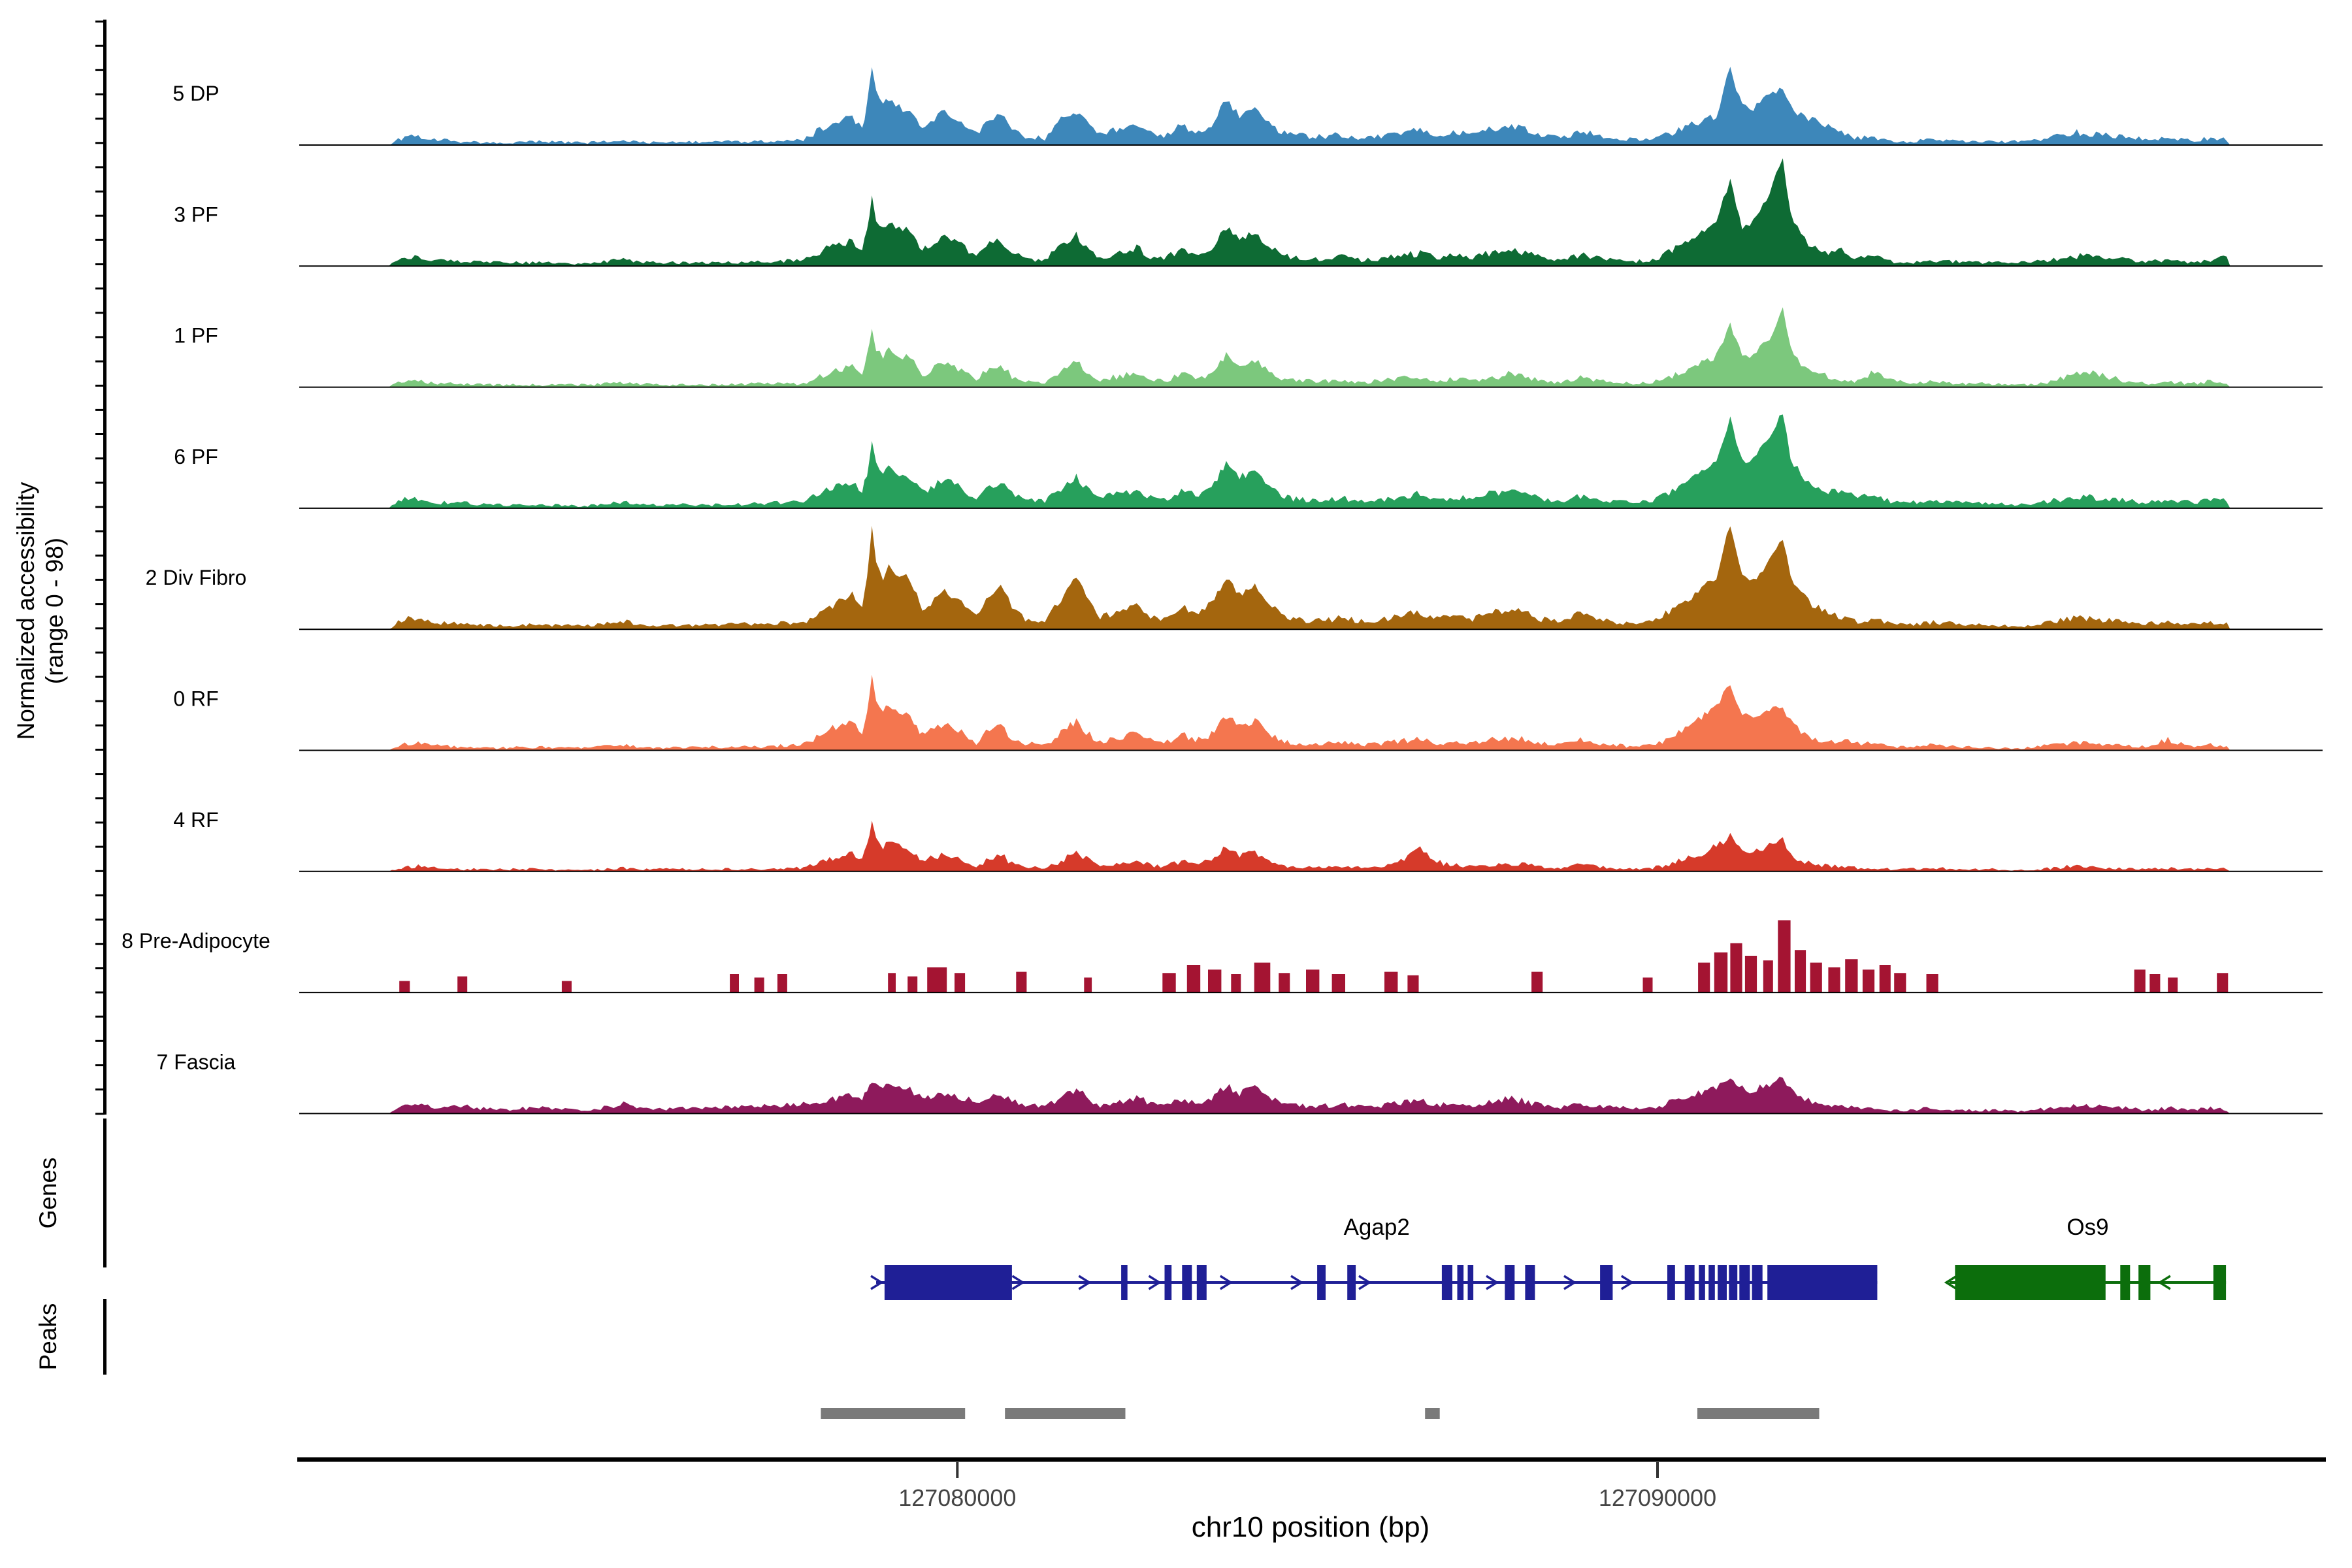 This screenshot has height=1568, width=2352. I want to click on genes-section-label: Genes, so click(48, 1192).